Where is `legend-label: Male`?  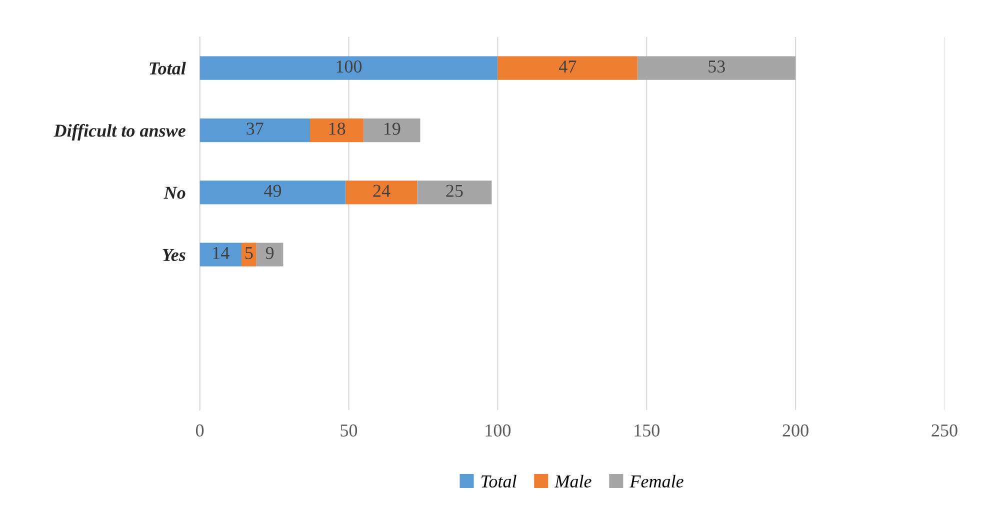 legend-label: Male is located at coordinates (573, 481).